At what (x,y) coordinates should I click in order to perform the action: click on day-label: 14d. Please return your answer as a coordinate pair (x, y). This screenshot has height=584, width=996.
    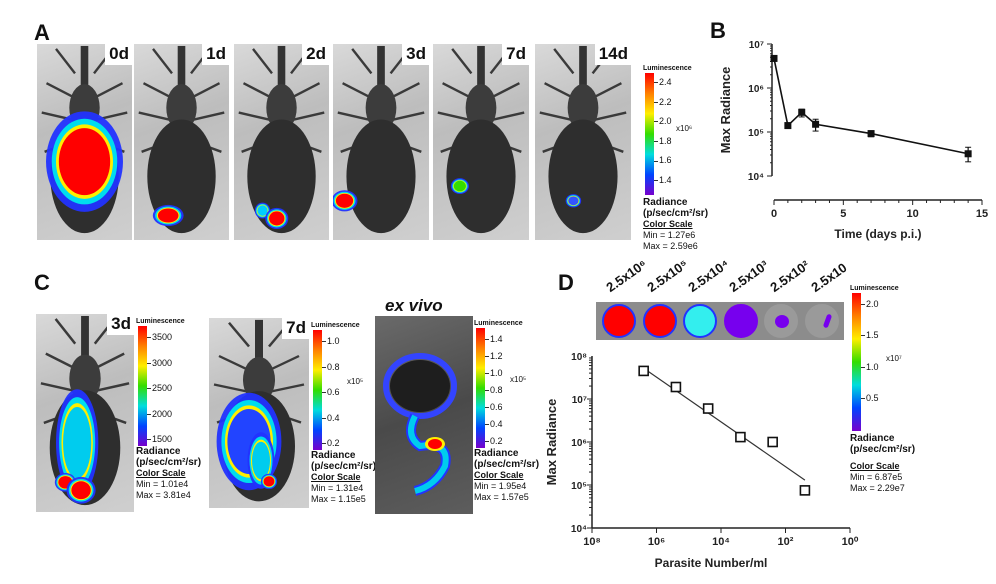
    Looking at the image, I should click on (612, 54).